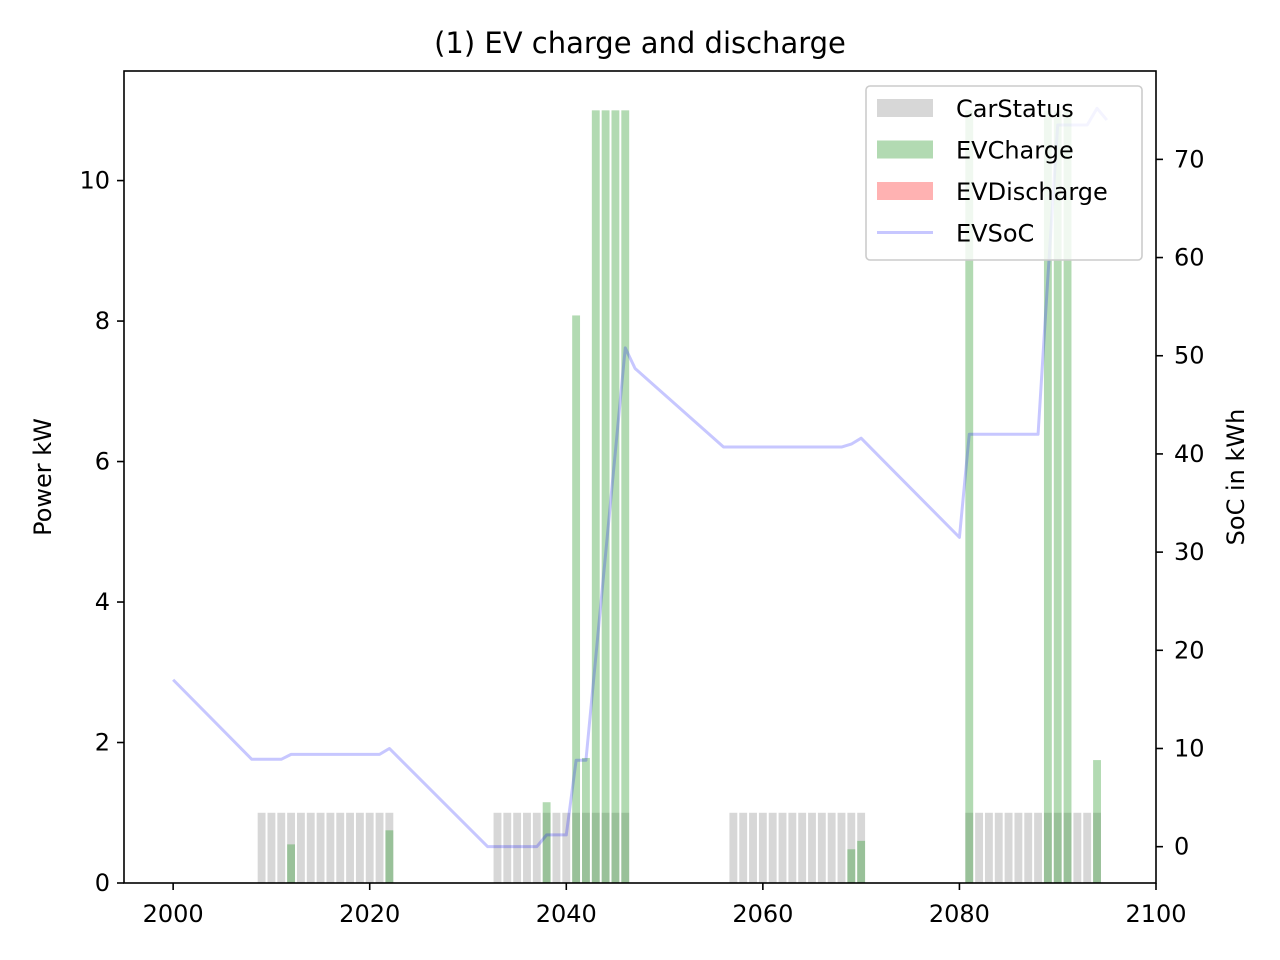  Describe the element at coordinates (102, 743) in the screenshot. I see `y-tick-label: 2` at that location.